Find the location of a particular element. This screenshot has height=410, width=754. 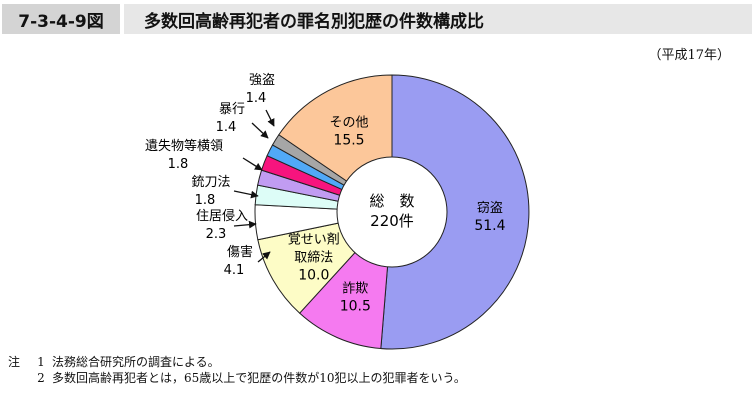

slice-name-label: 傷害 is located at coordinates (240, 252).